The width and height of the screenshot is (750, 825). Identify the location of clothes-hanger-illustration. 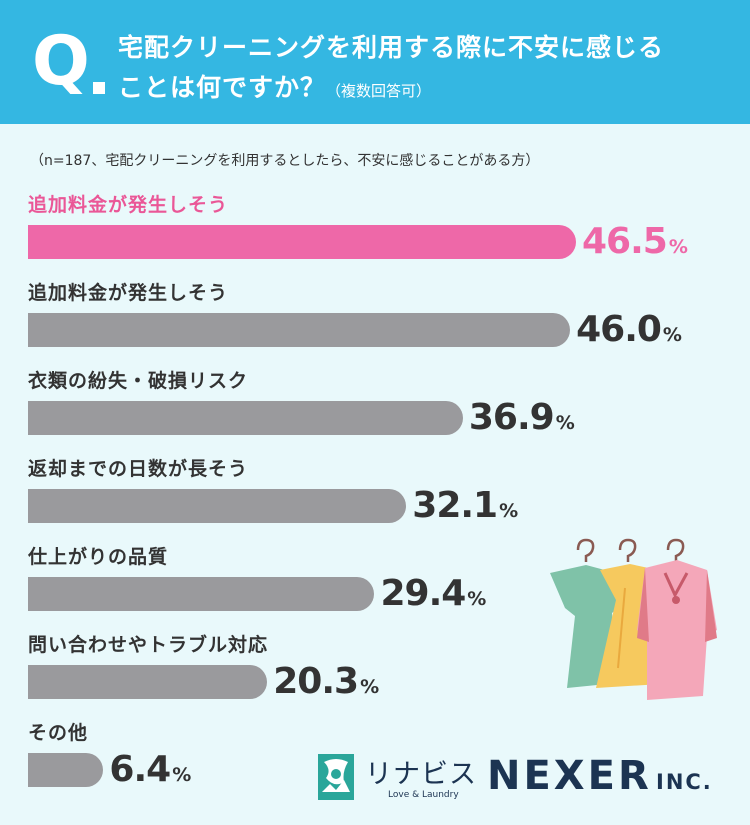
(633, 619).